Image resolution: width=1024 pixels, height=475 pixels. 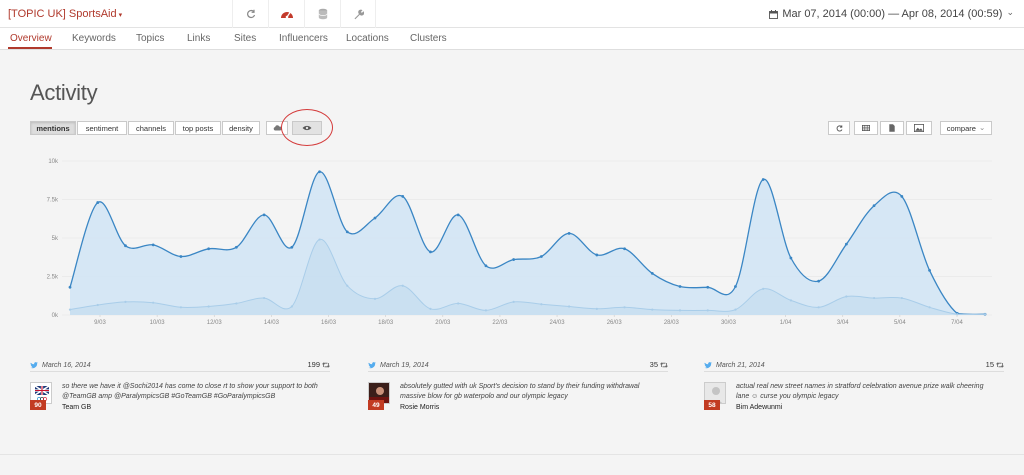 I want to click on tab-sites: Sites, so click(x=245, y=38).